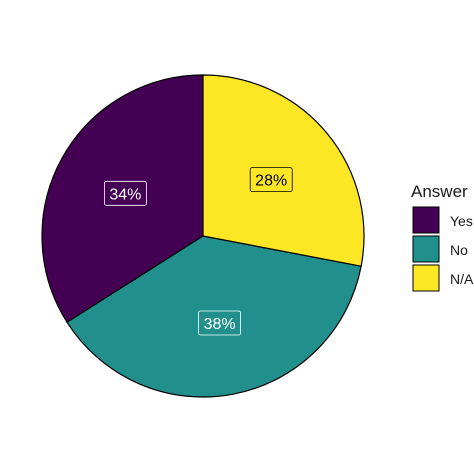 The width and height of the screenshot is (474, 474). What do you see at coordinates (462, 279) in the screenshot?
I see `legend-label-n-a: N/A` at bounding box center [462, 279].